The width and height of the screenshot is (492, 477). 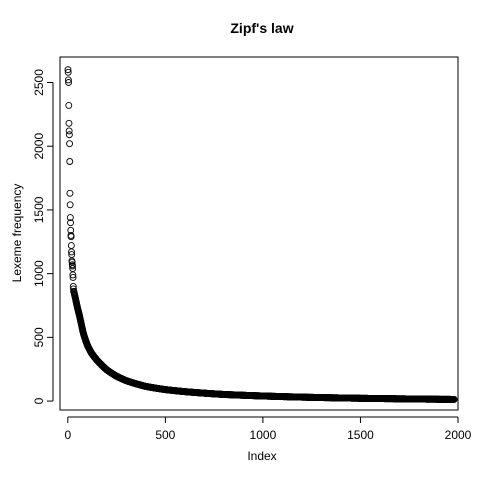 I want to click on x-axis-title: Index, so click(x=261, y=456).